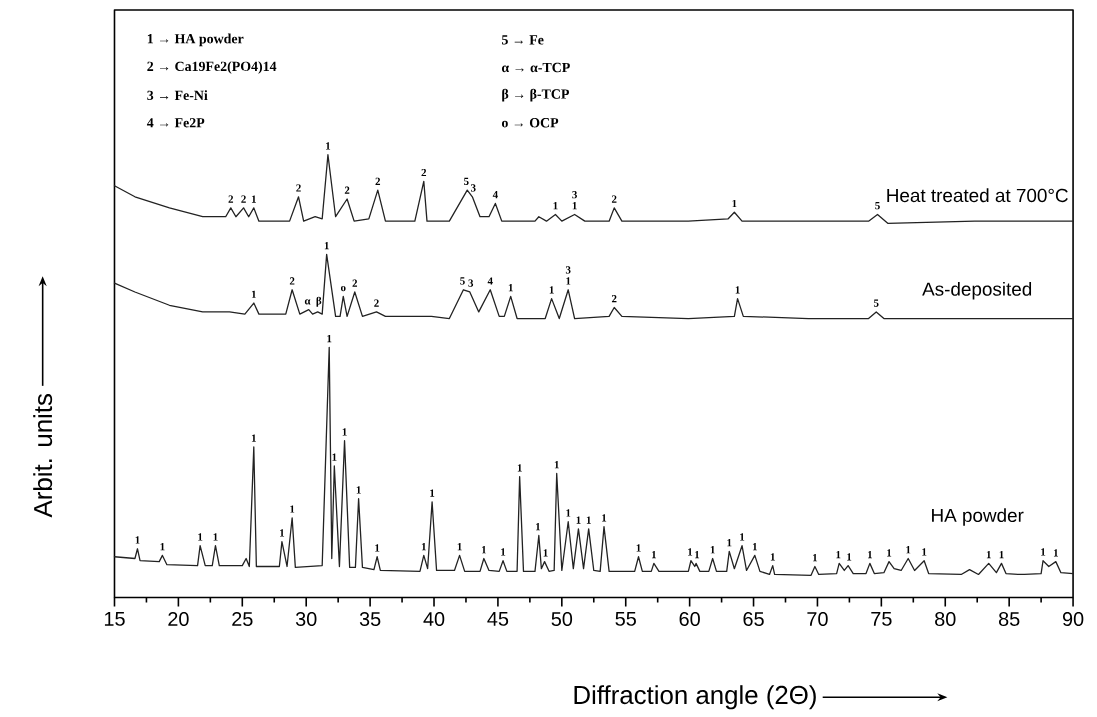  Describe the element at coordinates (175, 123) in the screenshot. I see `text: 4 → Fe2P` at that location.